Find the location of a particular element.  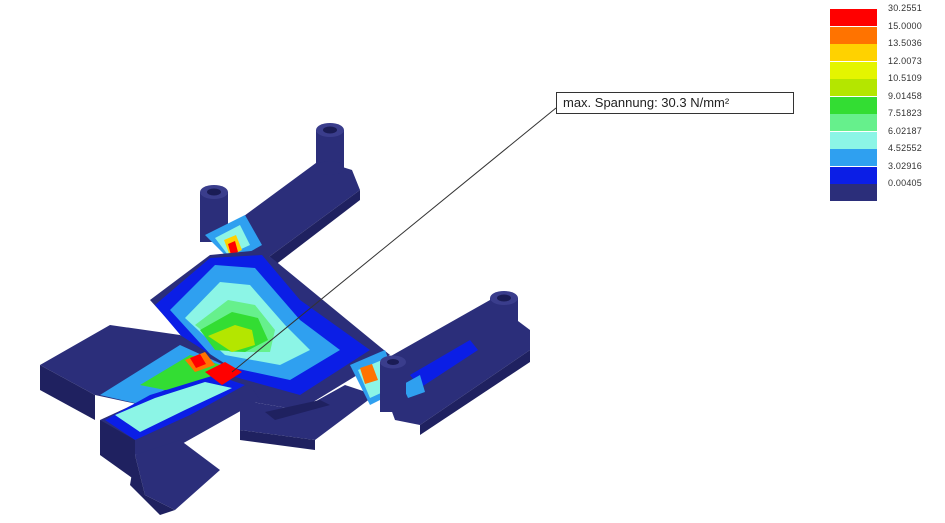

lower-plate is located at coordinates (307, 412).